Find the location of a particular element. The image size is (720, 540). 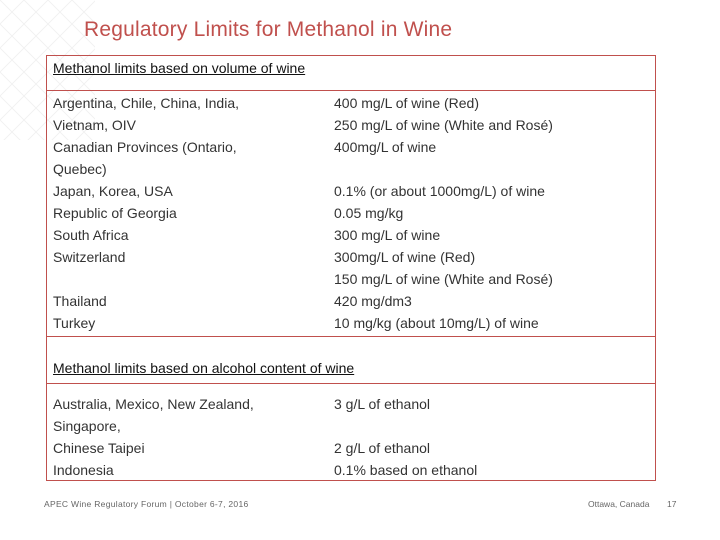

page-number: 17 is located at coordinates (672, 504).